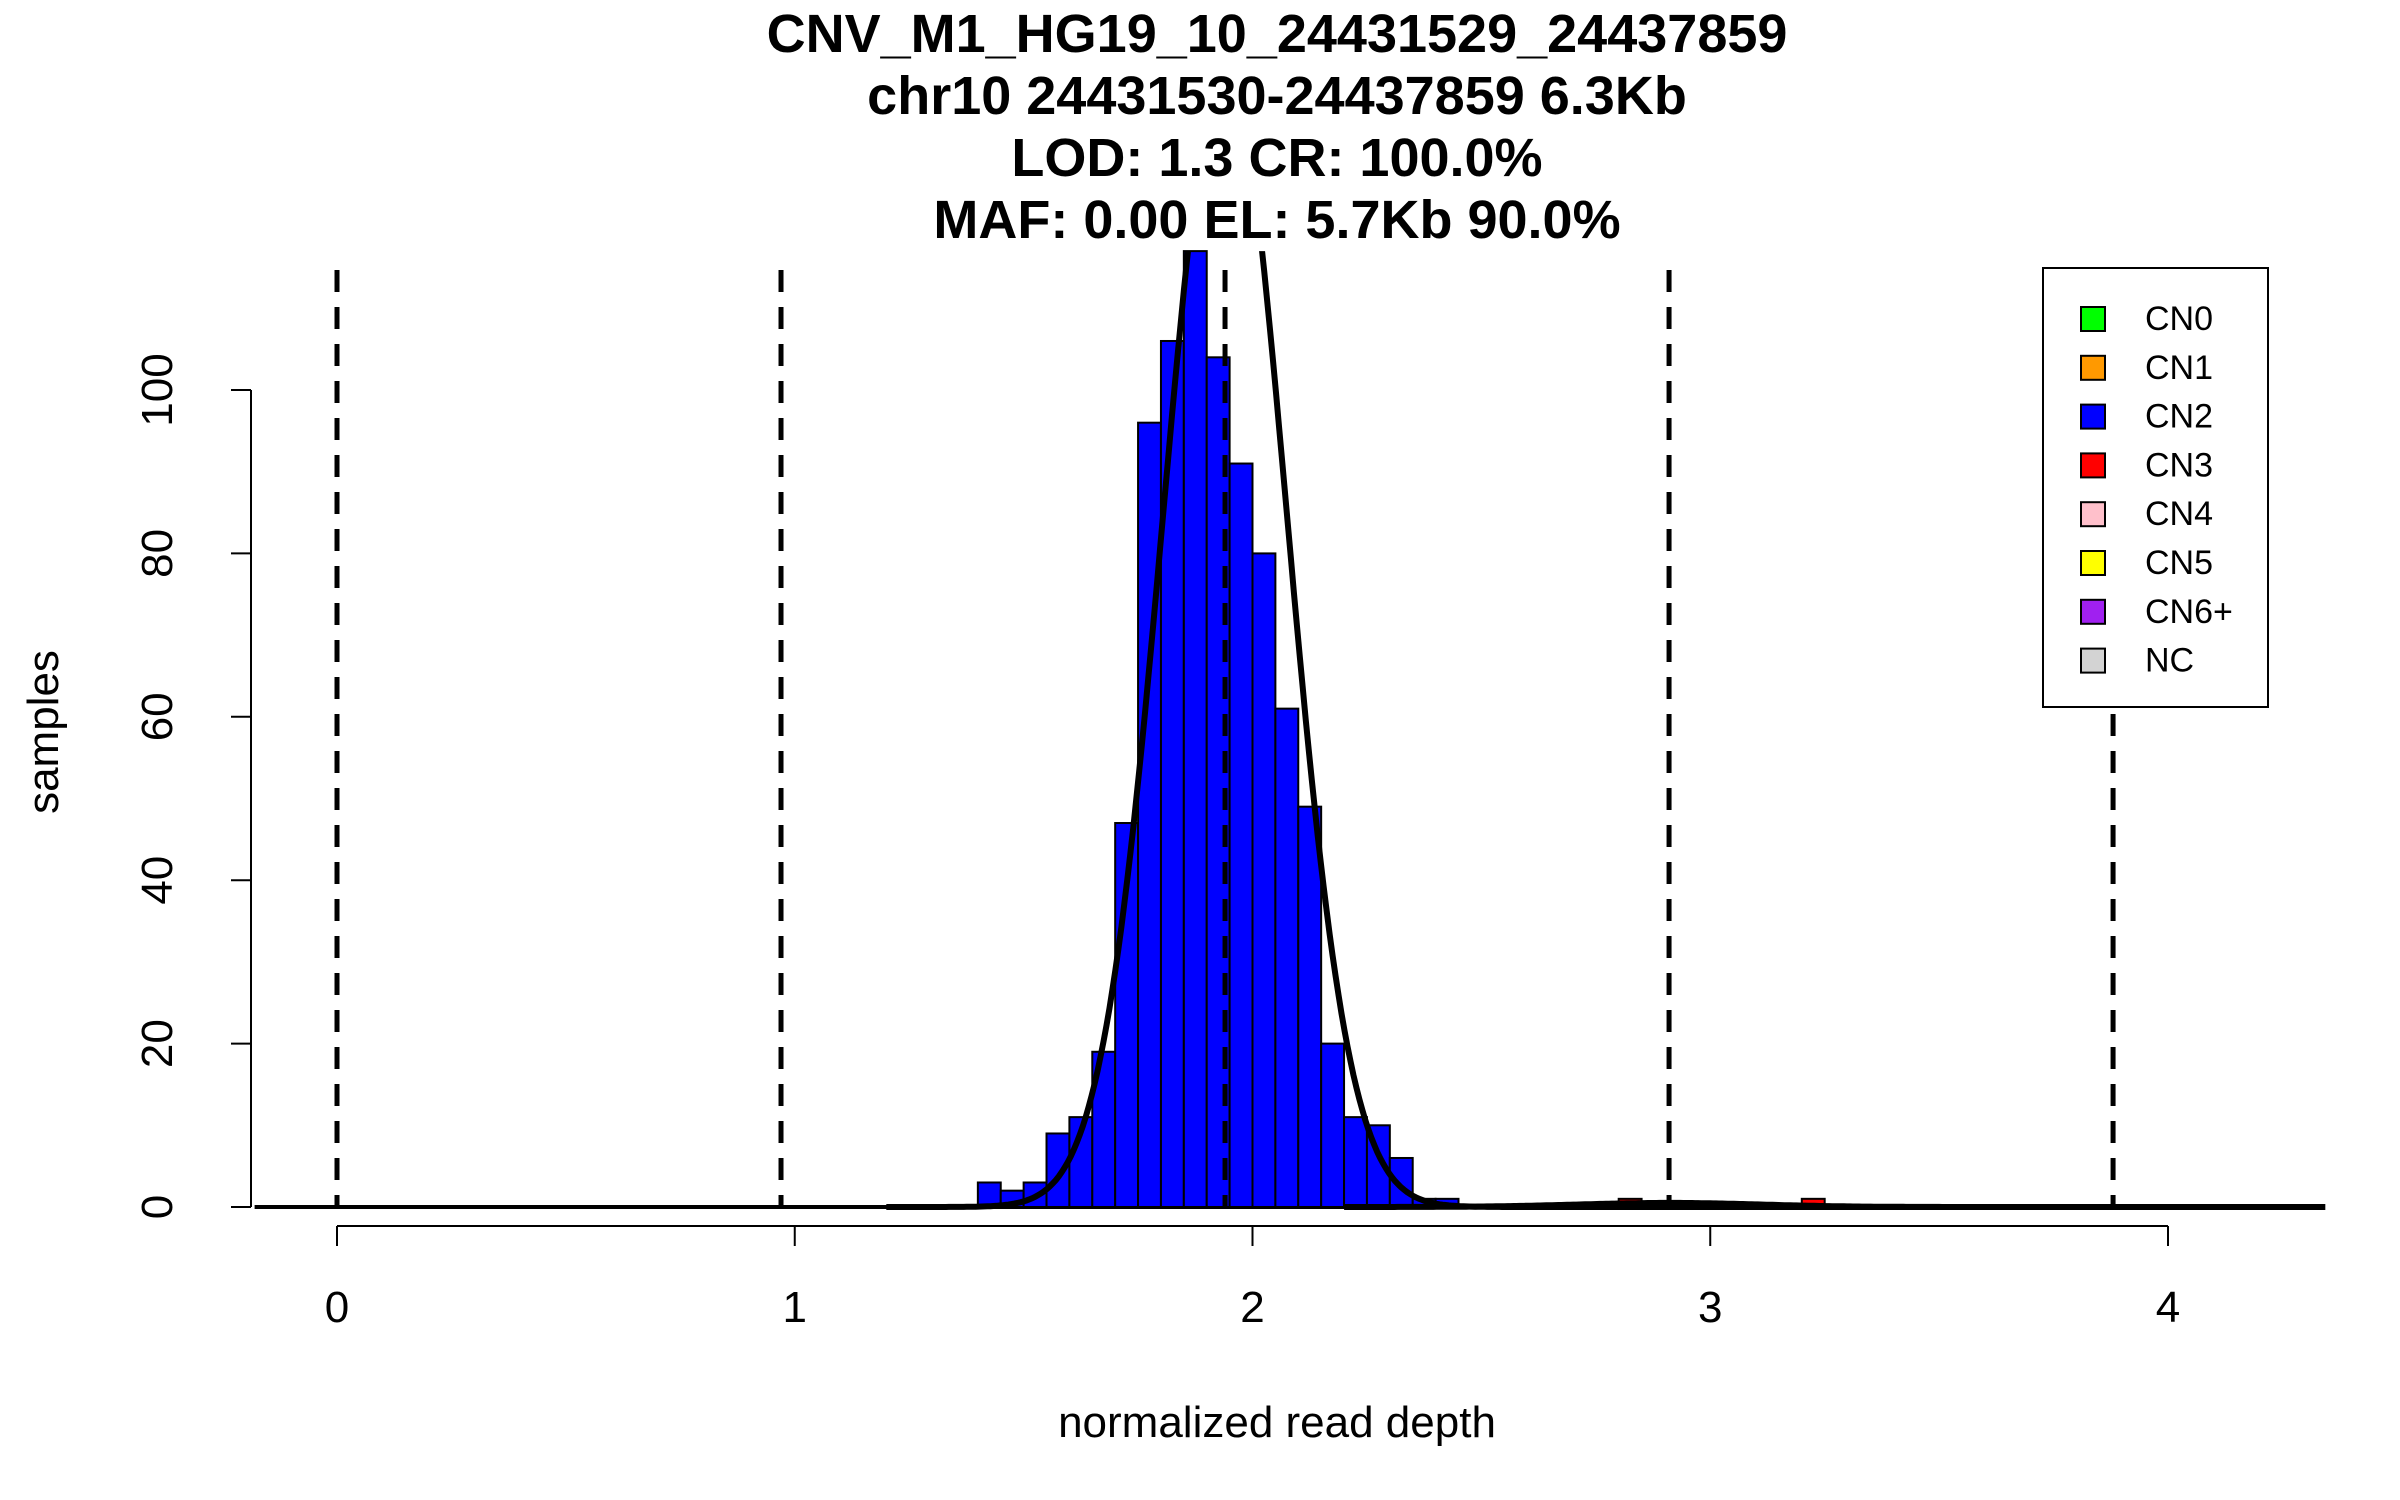 The image size is (2400, 1500). What do you see at coordinates (2093, 319) in the screenshot?
I see `legend-swatch-cn0` at bounding box center [2093, 319].